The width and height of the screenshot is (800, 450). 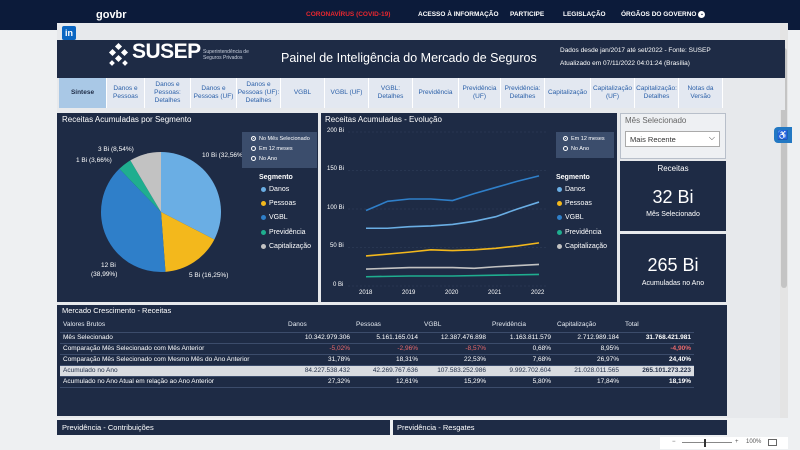 I want to click on line-legend-vgbl: VGBL, so click(x=570, y=217).